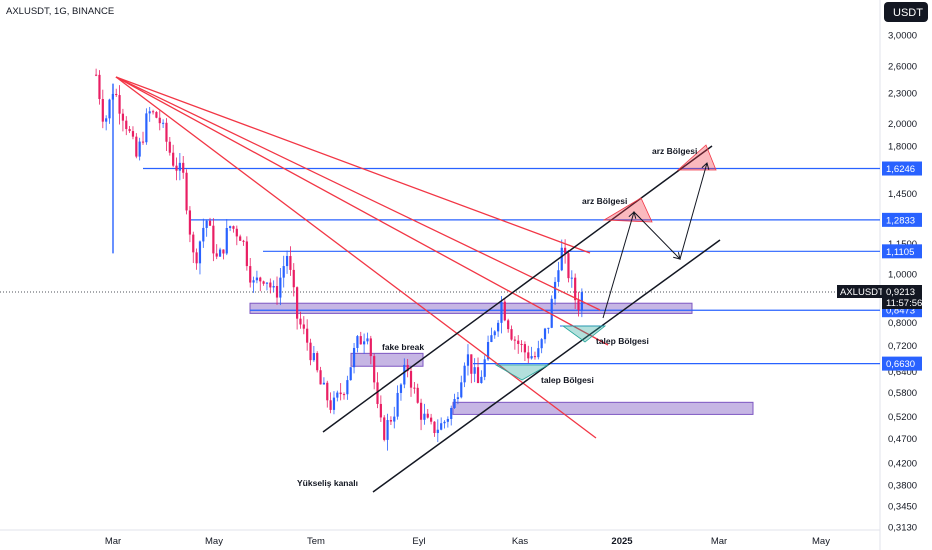 Image resolution: width=932 pixels, height=550 pixels. What do you see at coordinates (902, 463) in the screenshot?
I see `price-tick-14: 0,4200` at bounding box center [902, 463].